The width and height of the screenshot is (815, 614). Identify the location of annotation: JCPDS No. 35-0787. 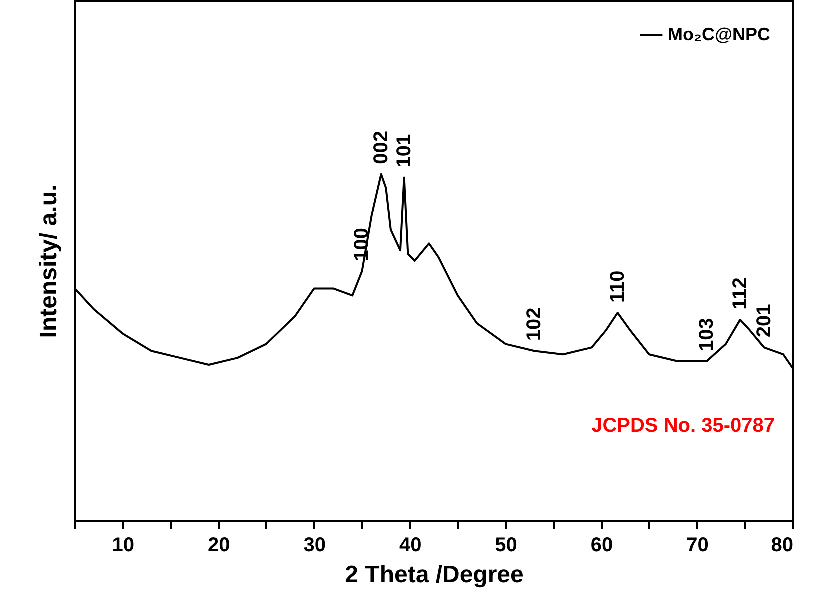
(683, 426).